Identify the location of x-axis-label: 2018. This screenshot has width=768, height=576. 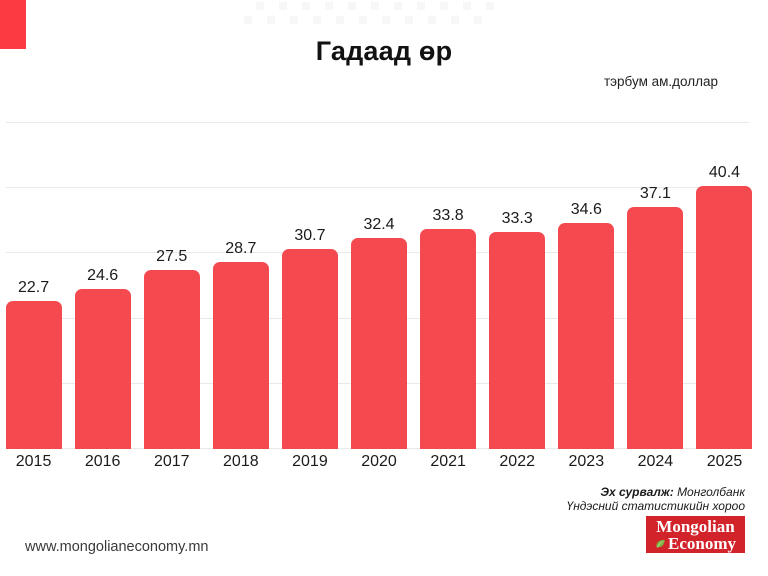
(241, 461).